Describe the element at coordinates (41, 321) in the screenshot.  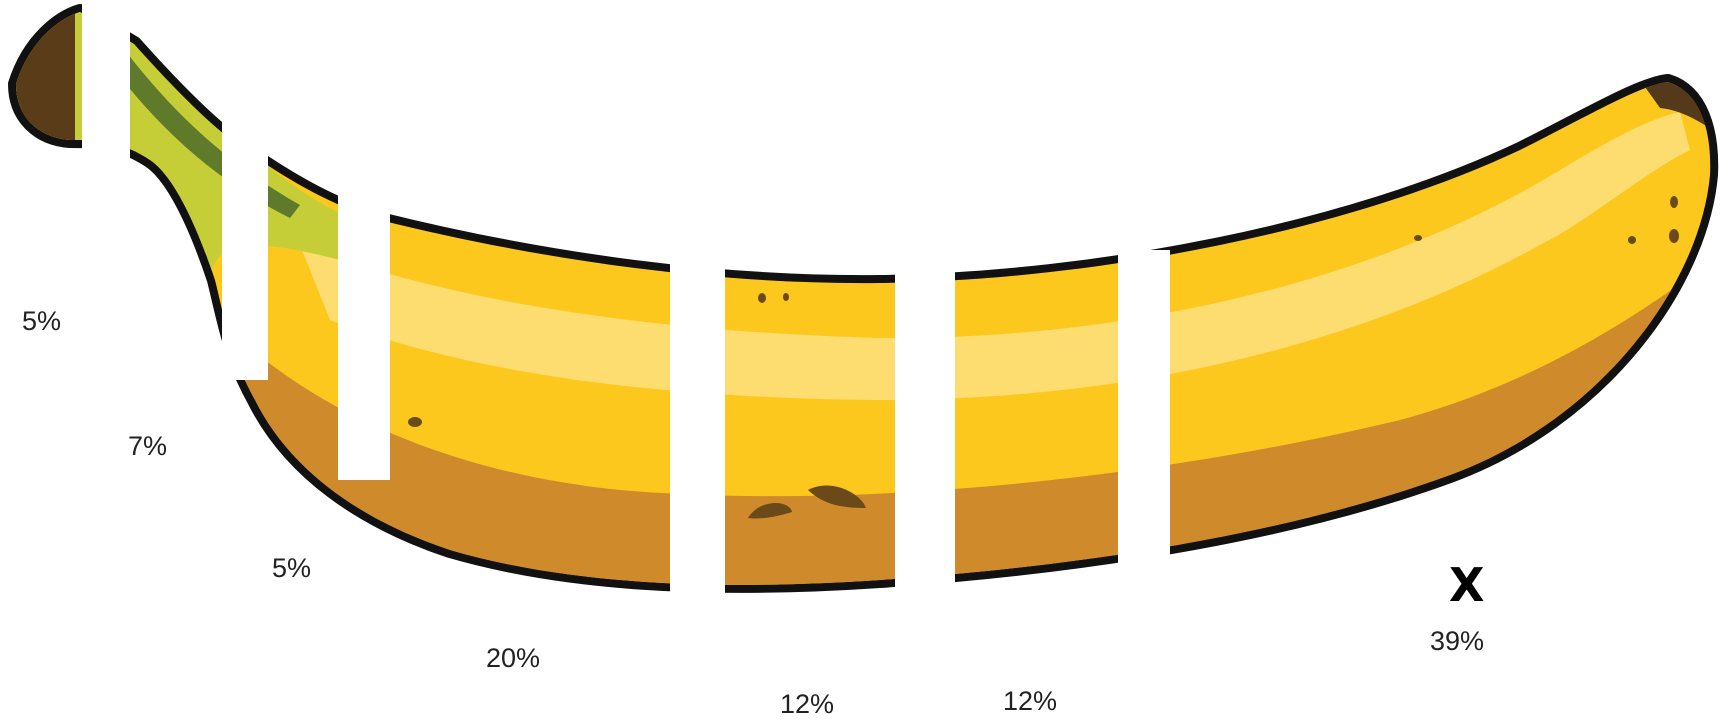
I see `segment-label-1: 5%` at that location.